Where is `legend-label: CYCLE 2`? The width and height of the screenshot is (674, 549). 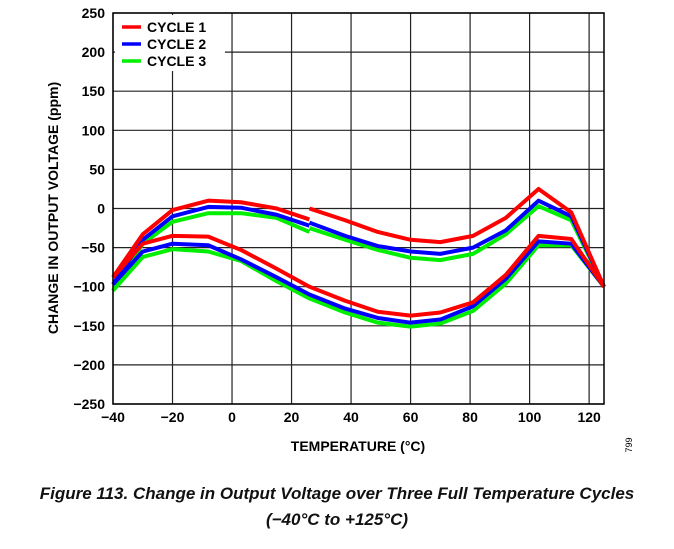 legend-label: CYCLE 2 is located at coordinates (176, 44).